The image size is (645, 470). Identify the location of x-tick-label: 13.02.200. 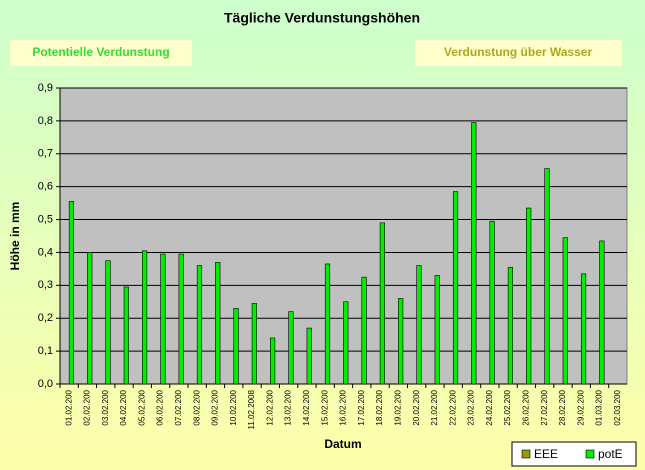
(288, 407).